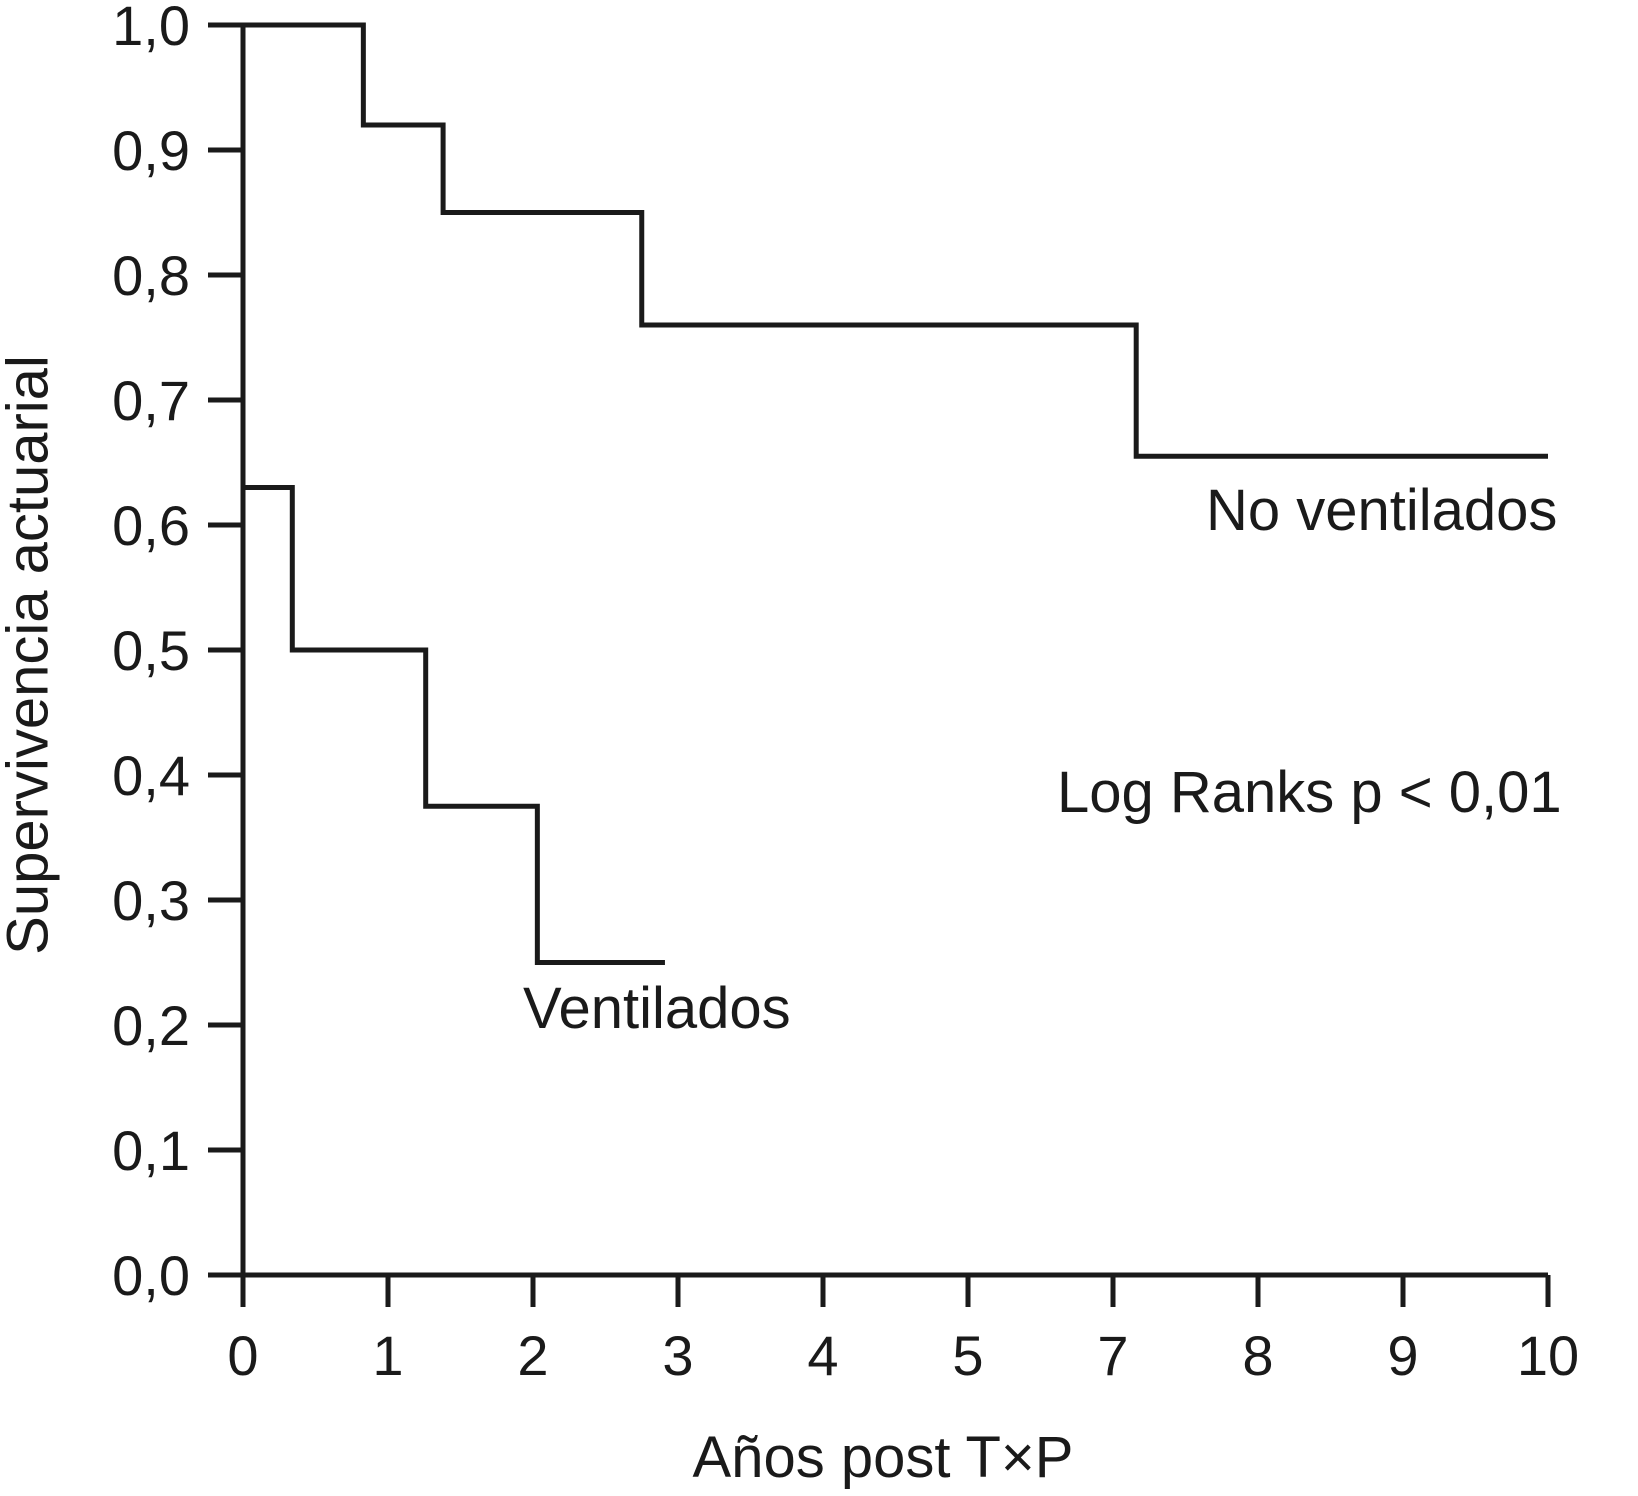  Describe the element at coordinates (151, 150) in the screenshot. I see `y-tick-label: 0,9` at that location.